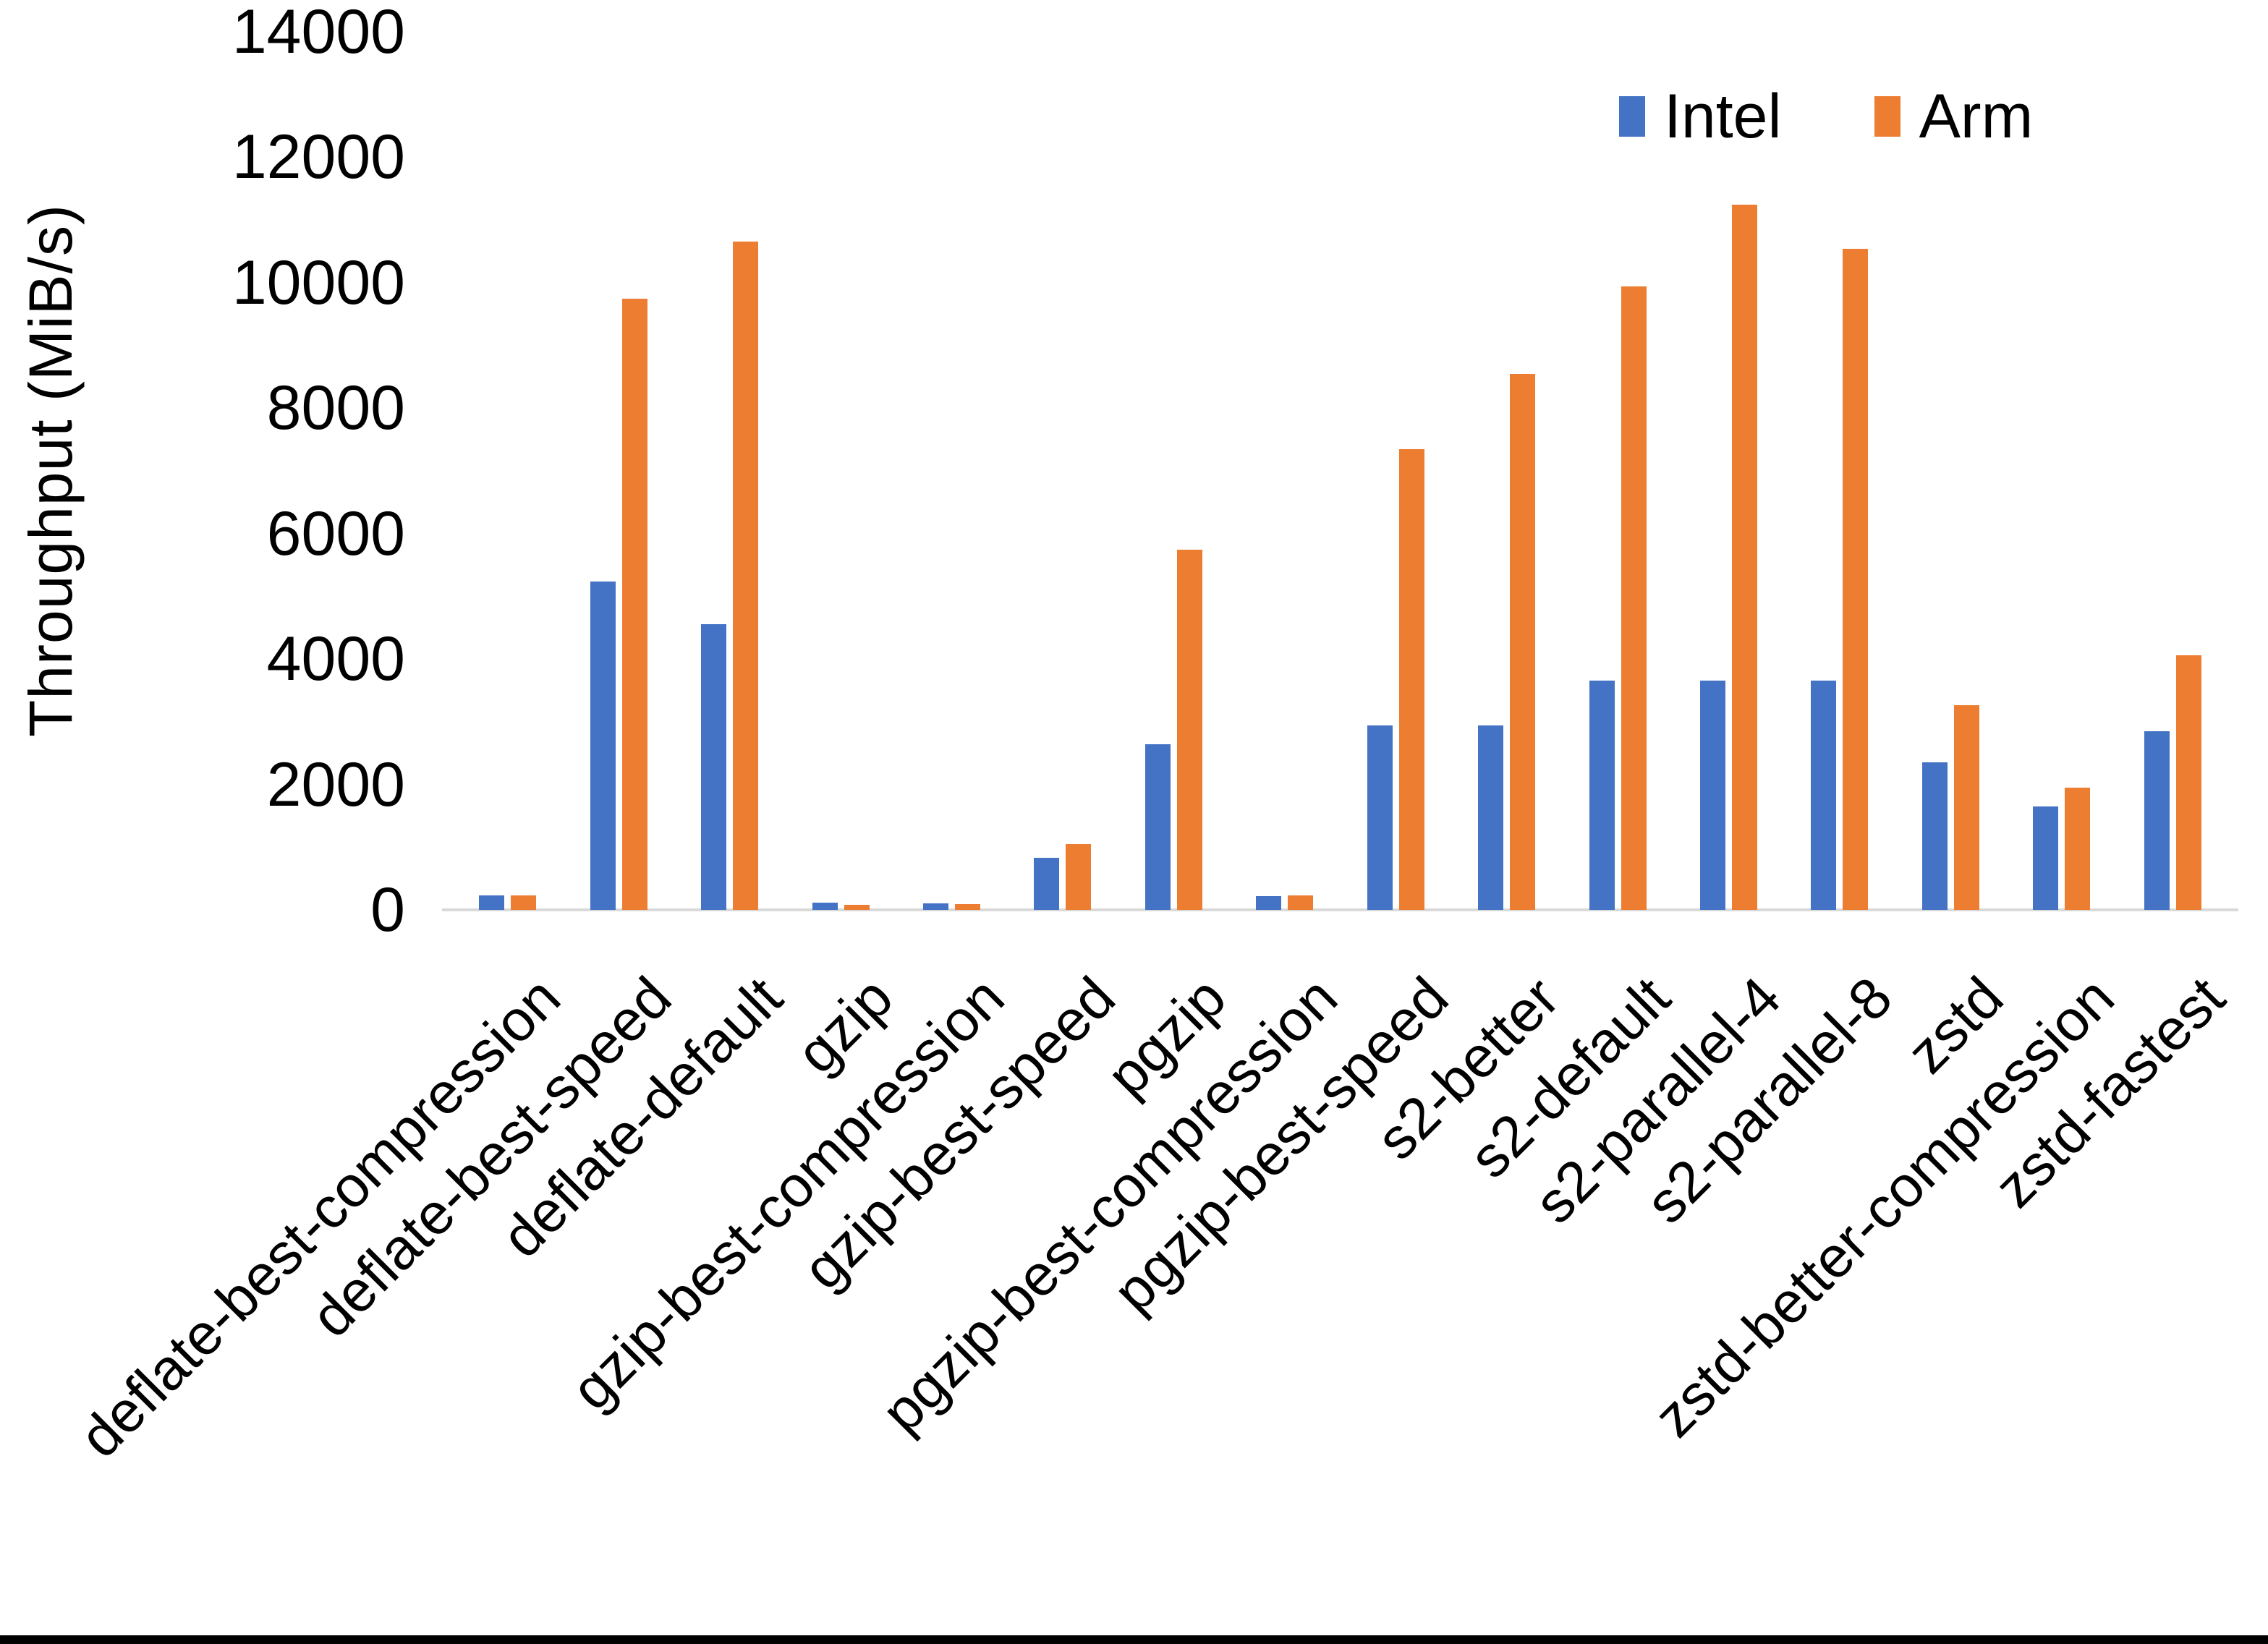 This screenshot has height=1644, width=2268. Describe the element at coordinates (318, 282) in the screenshot. I see `y-tick-label-10000: 10000` at that location.